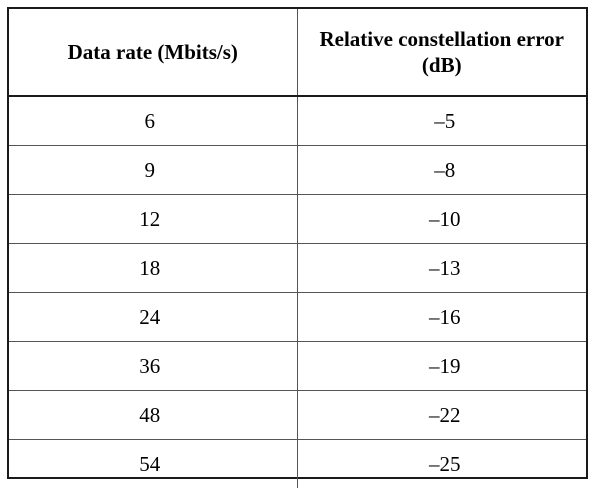  What do you see at coordinates (441, 170) in the screenshot?
I see `constellation-error-cell: –8` at bounding box center [441, 170].